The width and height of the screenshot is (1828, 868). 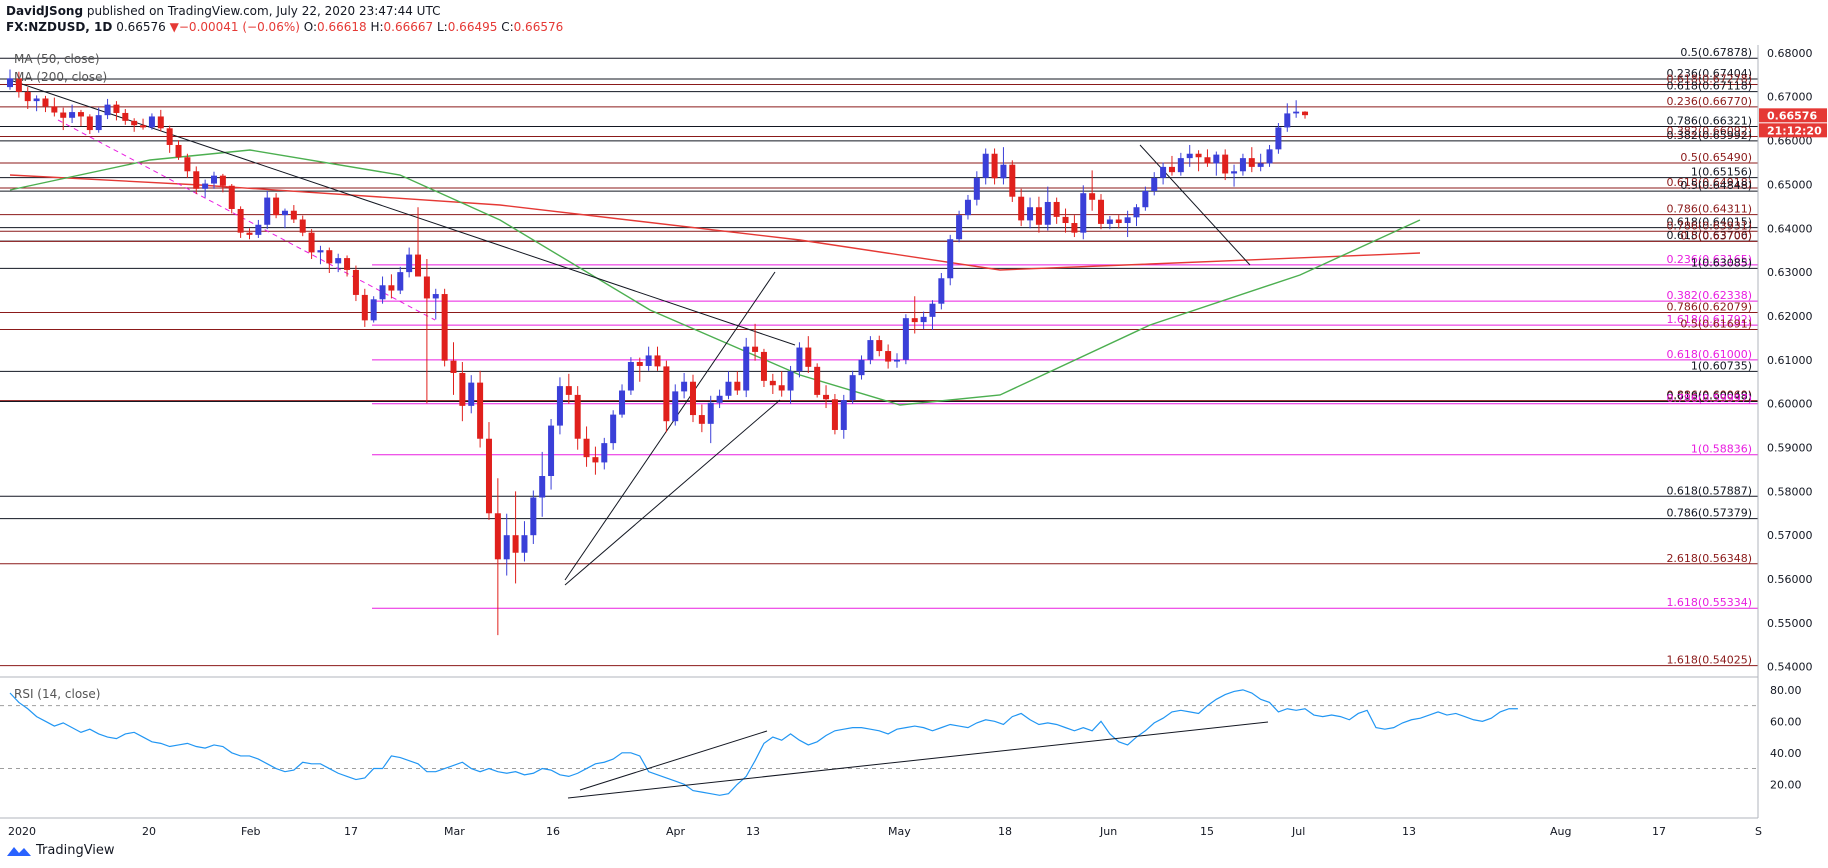 What do you see at coordinates (1716, 157) in the screenshot?
I see `fib-label: 0.5(0.65490)` at bounding box center [1716, 157].